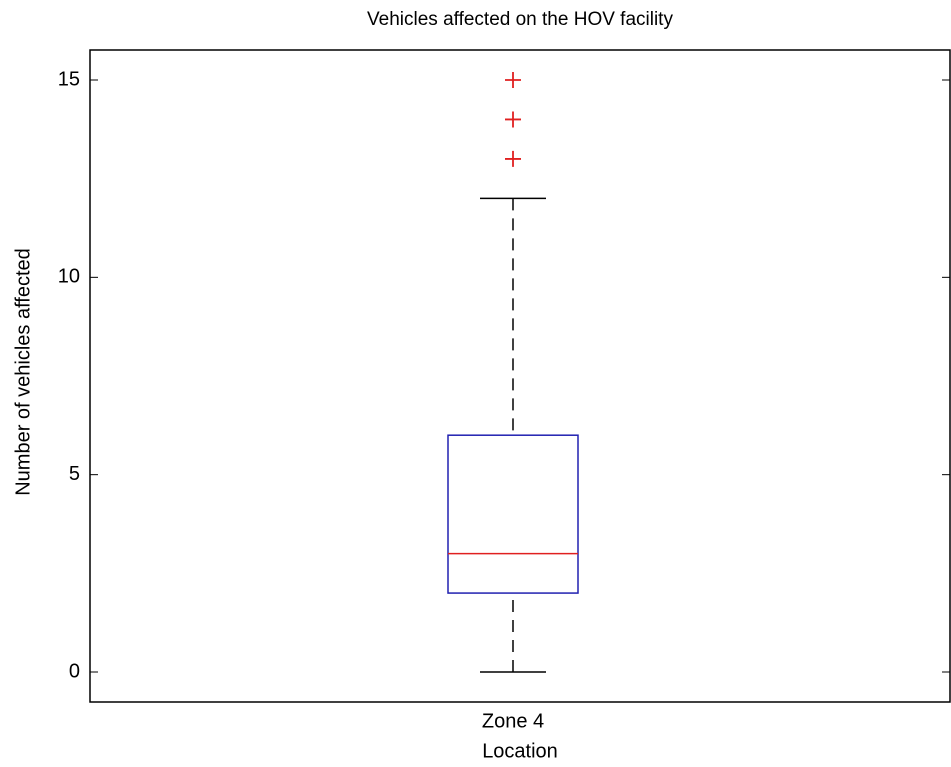 This screenshot has width=951, height=767. I want to click on box, so click(513, 514).